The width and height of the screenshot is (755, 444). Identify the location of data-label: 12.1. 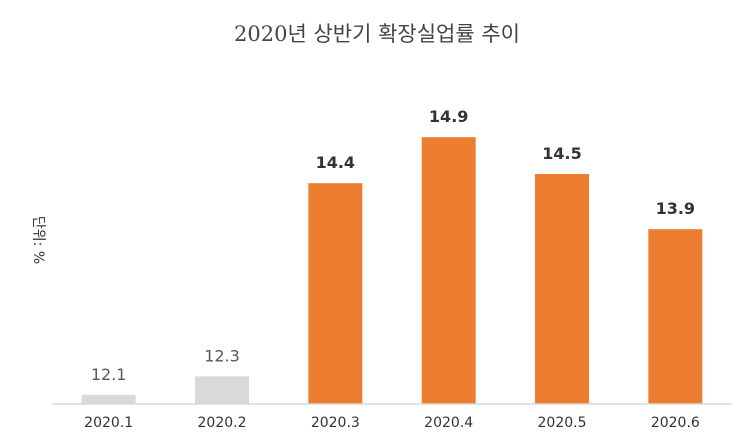
(109, 374).